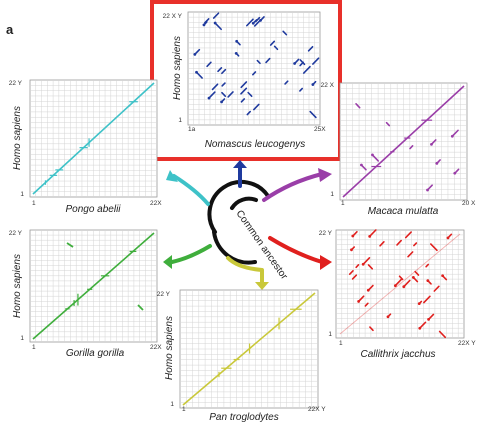  What do you see at coordinates (172, 176) in the screenshot?
I see `arrowhead-pongo` at bounding box center [172, 176].